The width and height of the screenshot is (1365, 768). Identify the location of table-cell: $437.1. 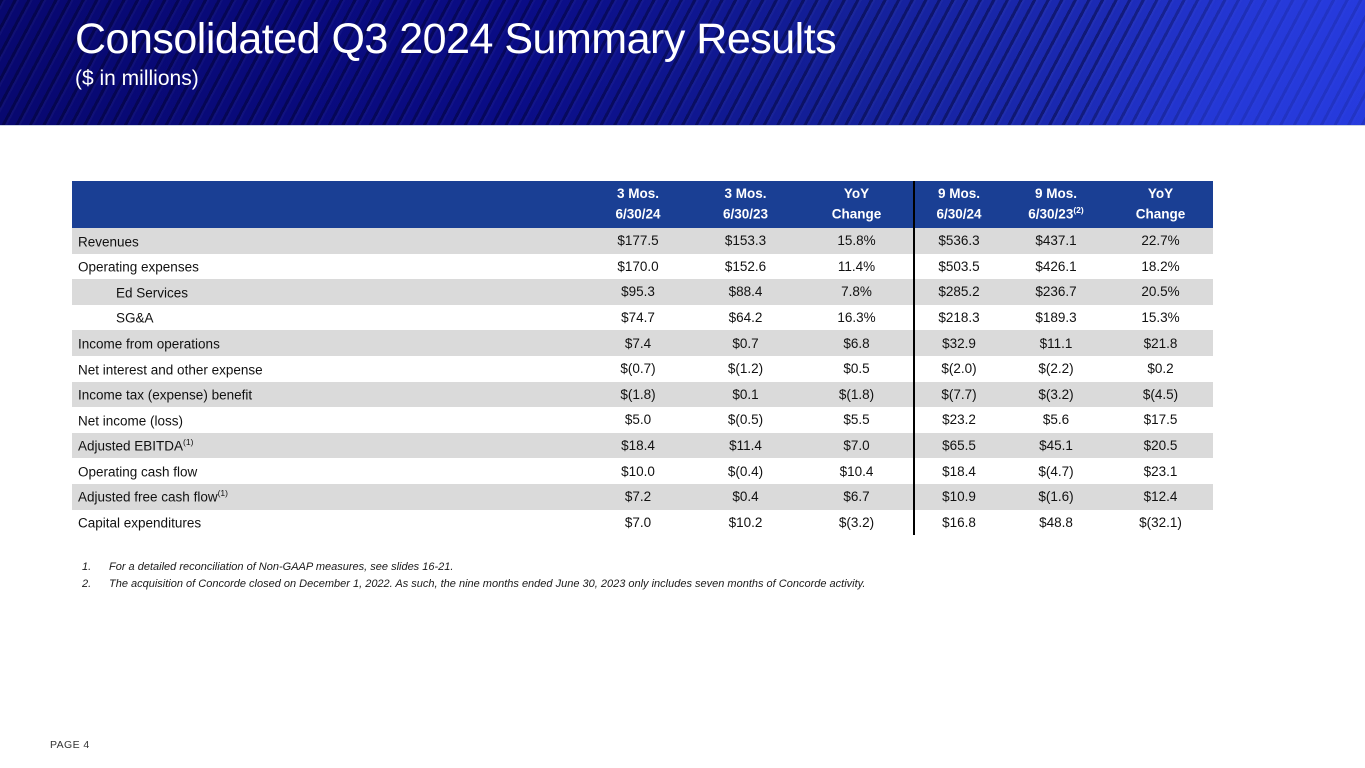
(1056, 241).